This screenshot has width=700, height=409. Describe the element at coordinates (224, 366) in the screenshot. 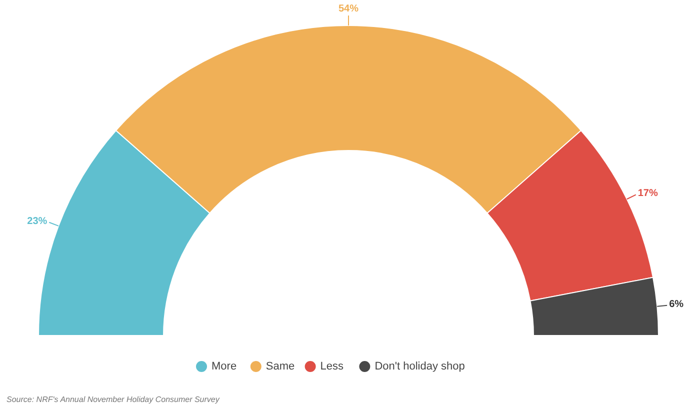

I see `legend-label: More` at that location.